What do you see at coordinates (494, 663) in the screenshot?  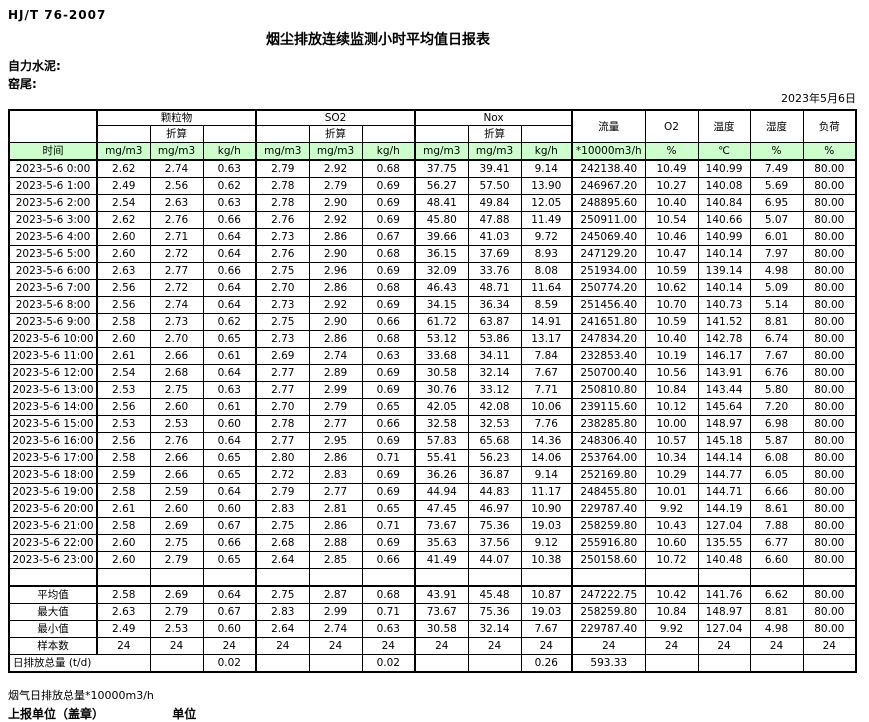 I see `daily-total-cell` at bounding box center [494, 663].